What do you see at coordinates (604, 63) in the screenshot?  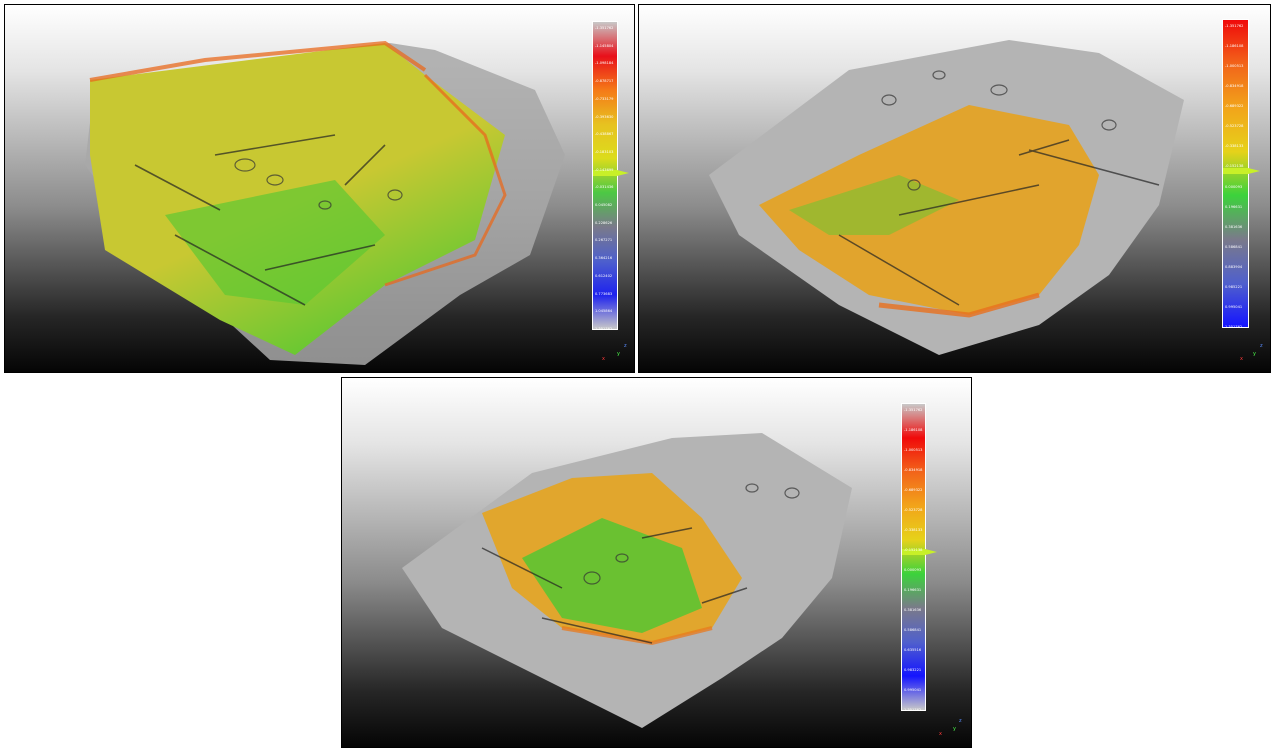 I see `scale-tick-label: -1.098184` at bounding box center [604, 63].